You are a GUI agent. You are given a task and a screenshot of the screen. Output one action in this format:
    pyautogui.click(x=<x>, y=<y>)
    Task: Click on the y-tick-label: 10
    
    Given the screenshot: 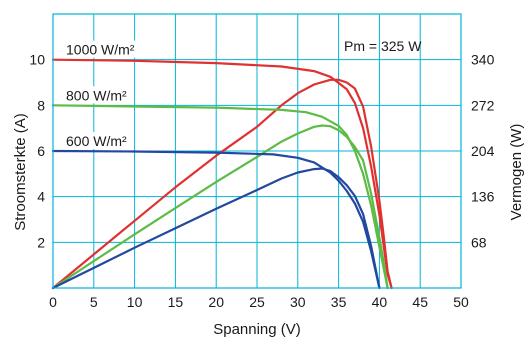 What is the action you would take?
    pyautogui.click(x=37, y=60)
    